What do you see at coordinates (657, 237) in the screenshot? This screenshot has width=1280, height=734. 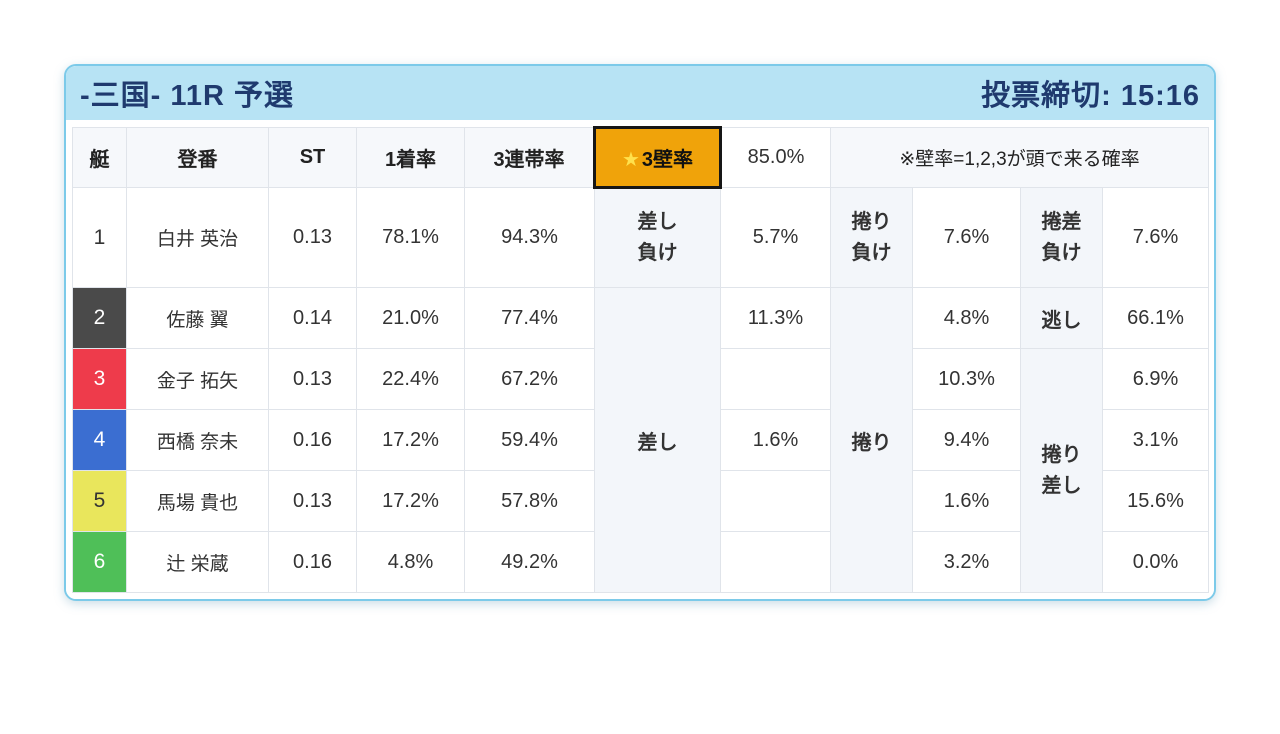 I see `label-sashi-make: 差し 負け` at bounding box center [657, 237].